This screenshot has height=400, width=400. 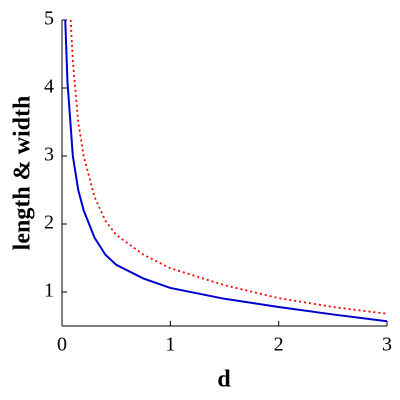 I want to click on y-axis-label: length & width, so click(x=23, y=173).